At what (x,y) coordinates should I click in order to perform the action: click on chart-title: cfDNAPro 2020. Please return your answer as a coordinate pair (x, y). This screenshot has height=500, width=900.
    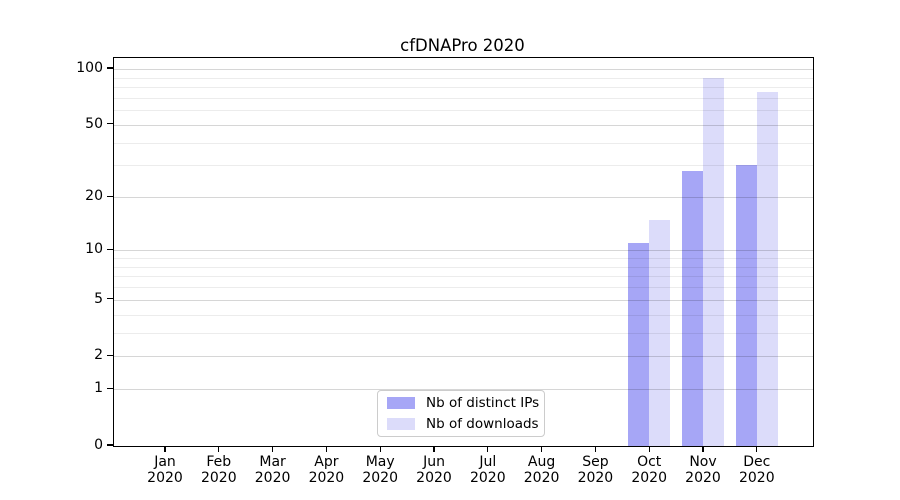
    Looking at the image, I should click on (462, 45).